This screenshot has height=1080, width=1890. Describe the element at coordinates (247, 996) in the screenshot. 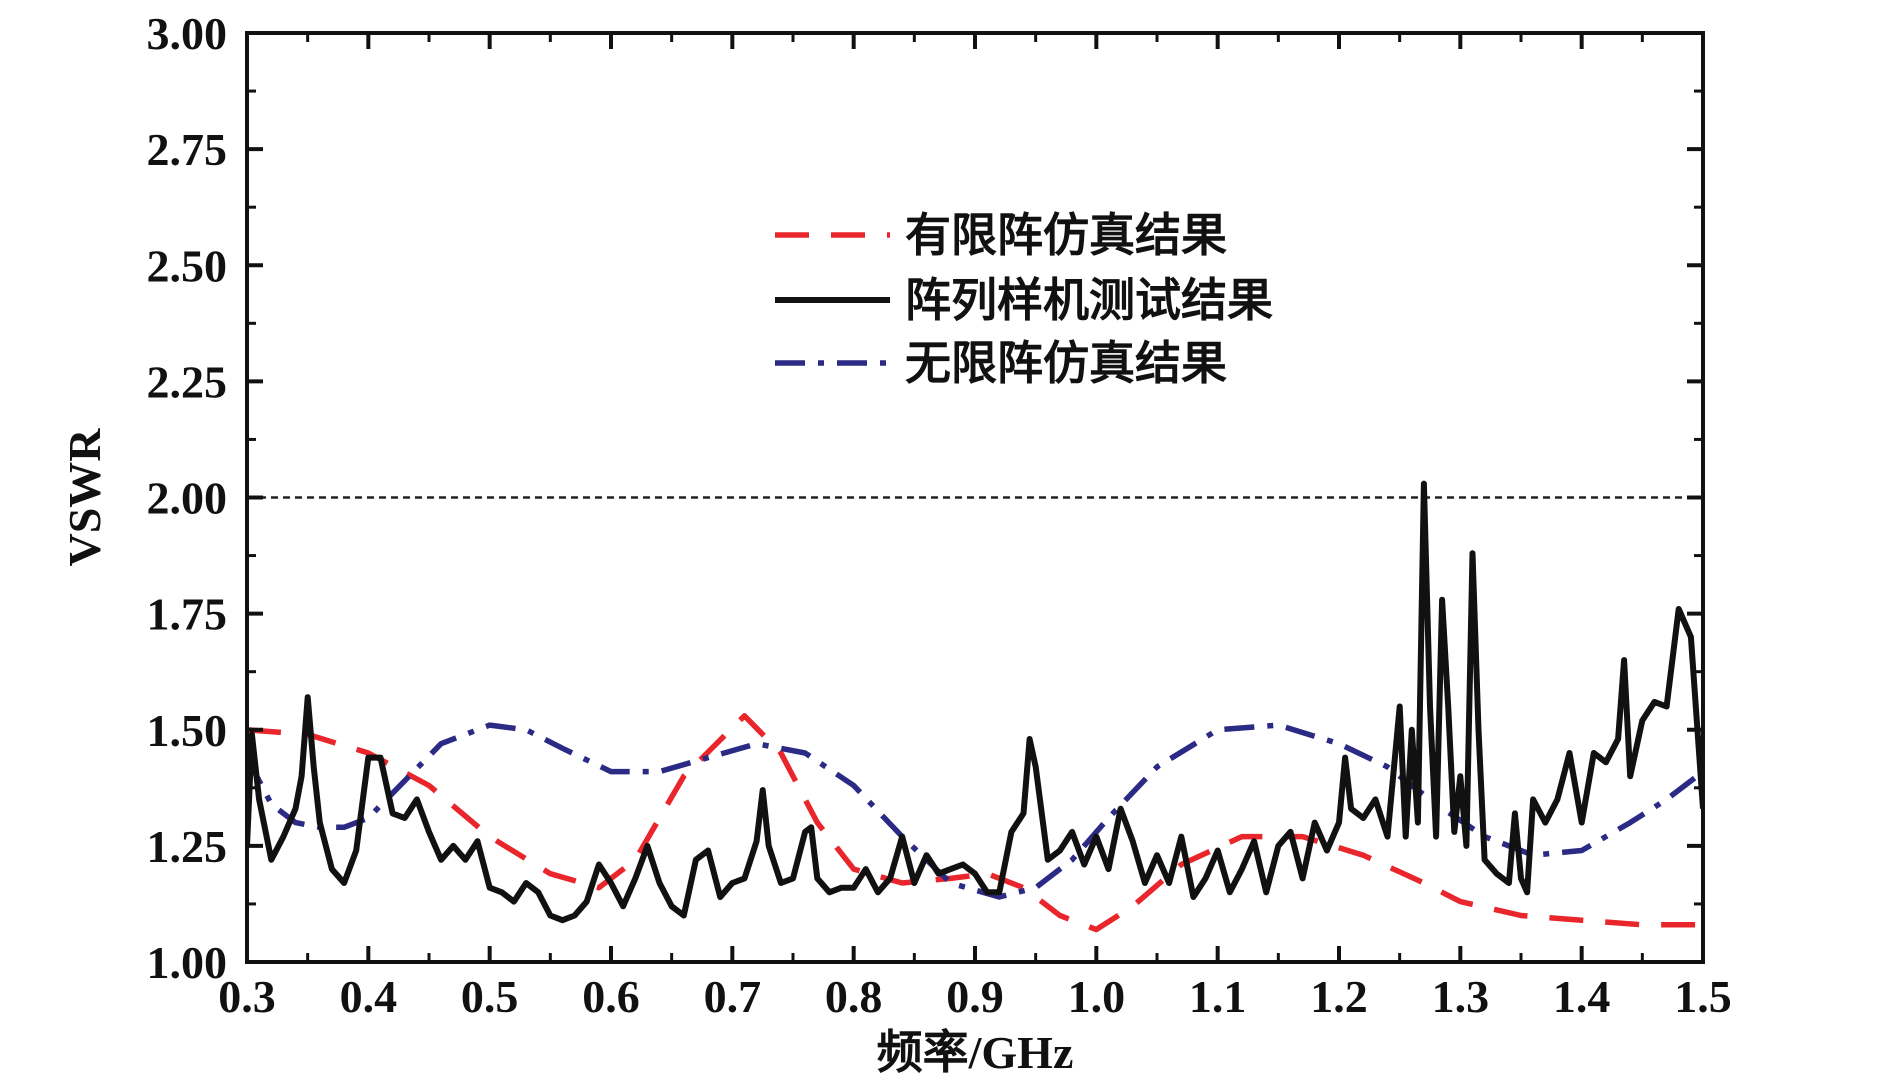

I see `x-tick-label: 0.3` at that location.